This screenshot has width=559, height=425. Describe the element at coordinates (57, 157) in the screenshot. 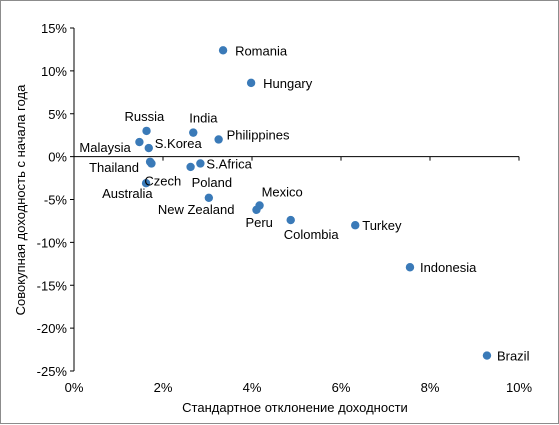

I see `y-tick-label: 0%` at that location.